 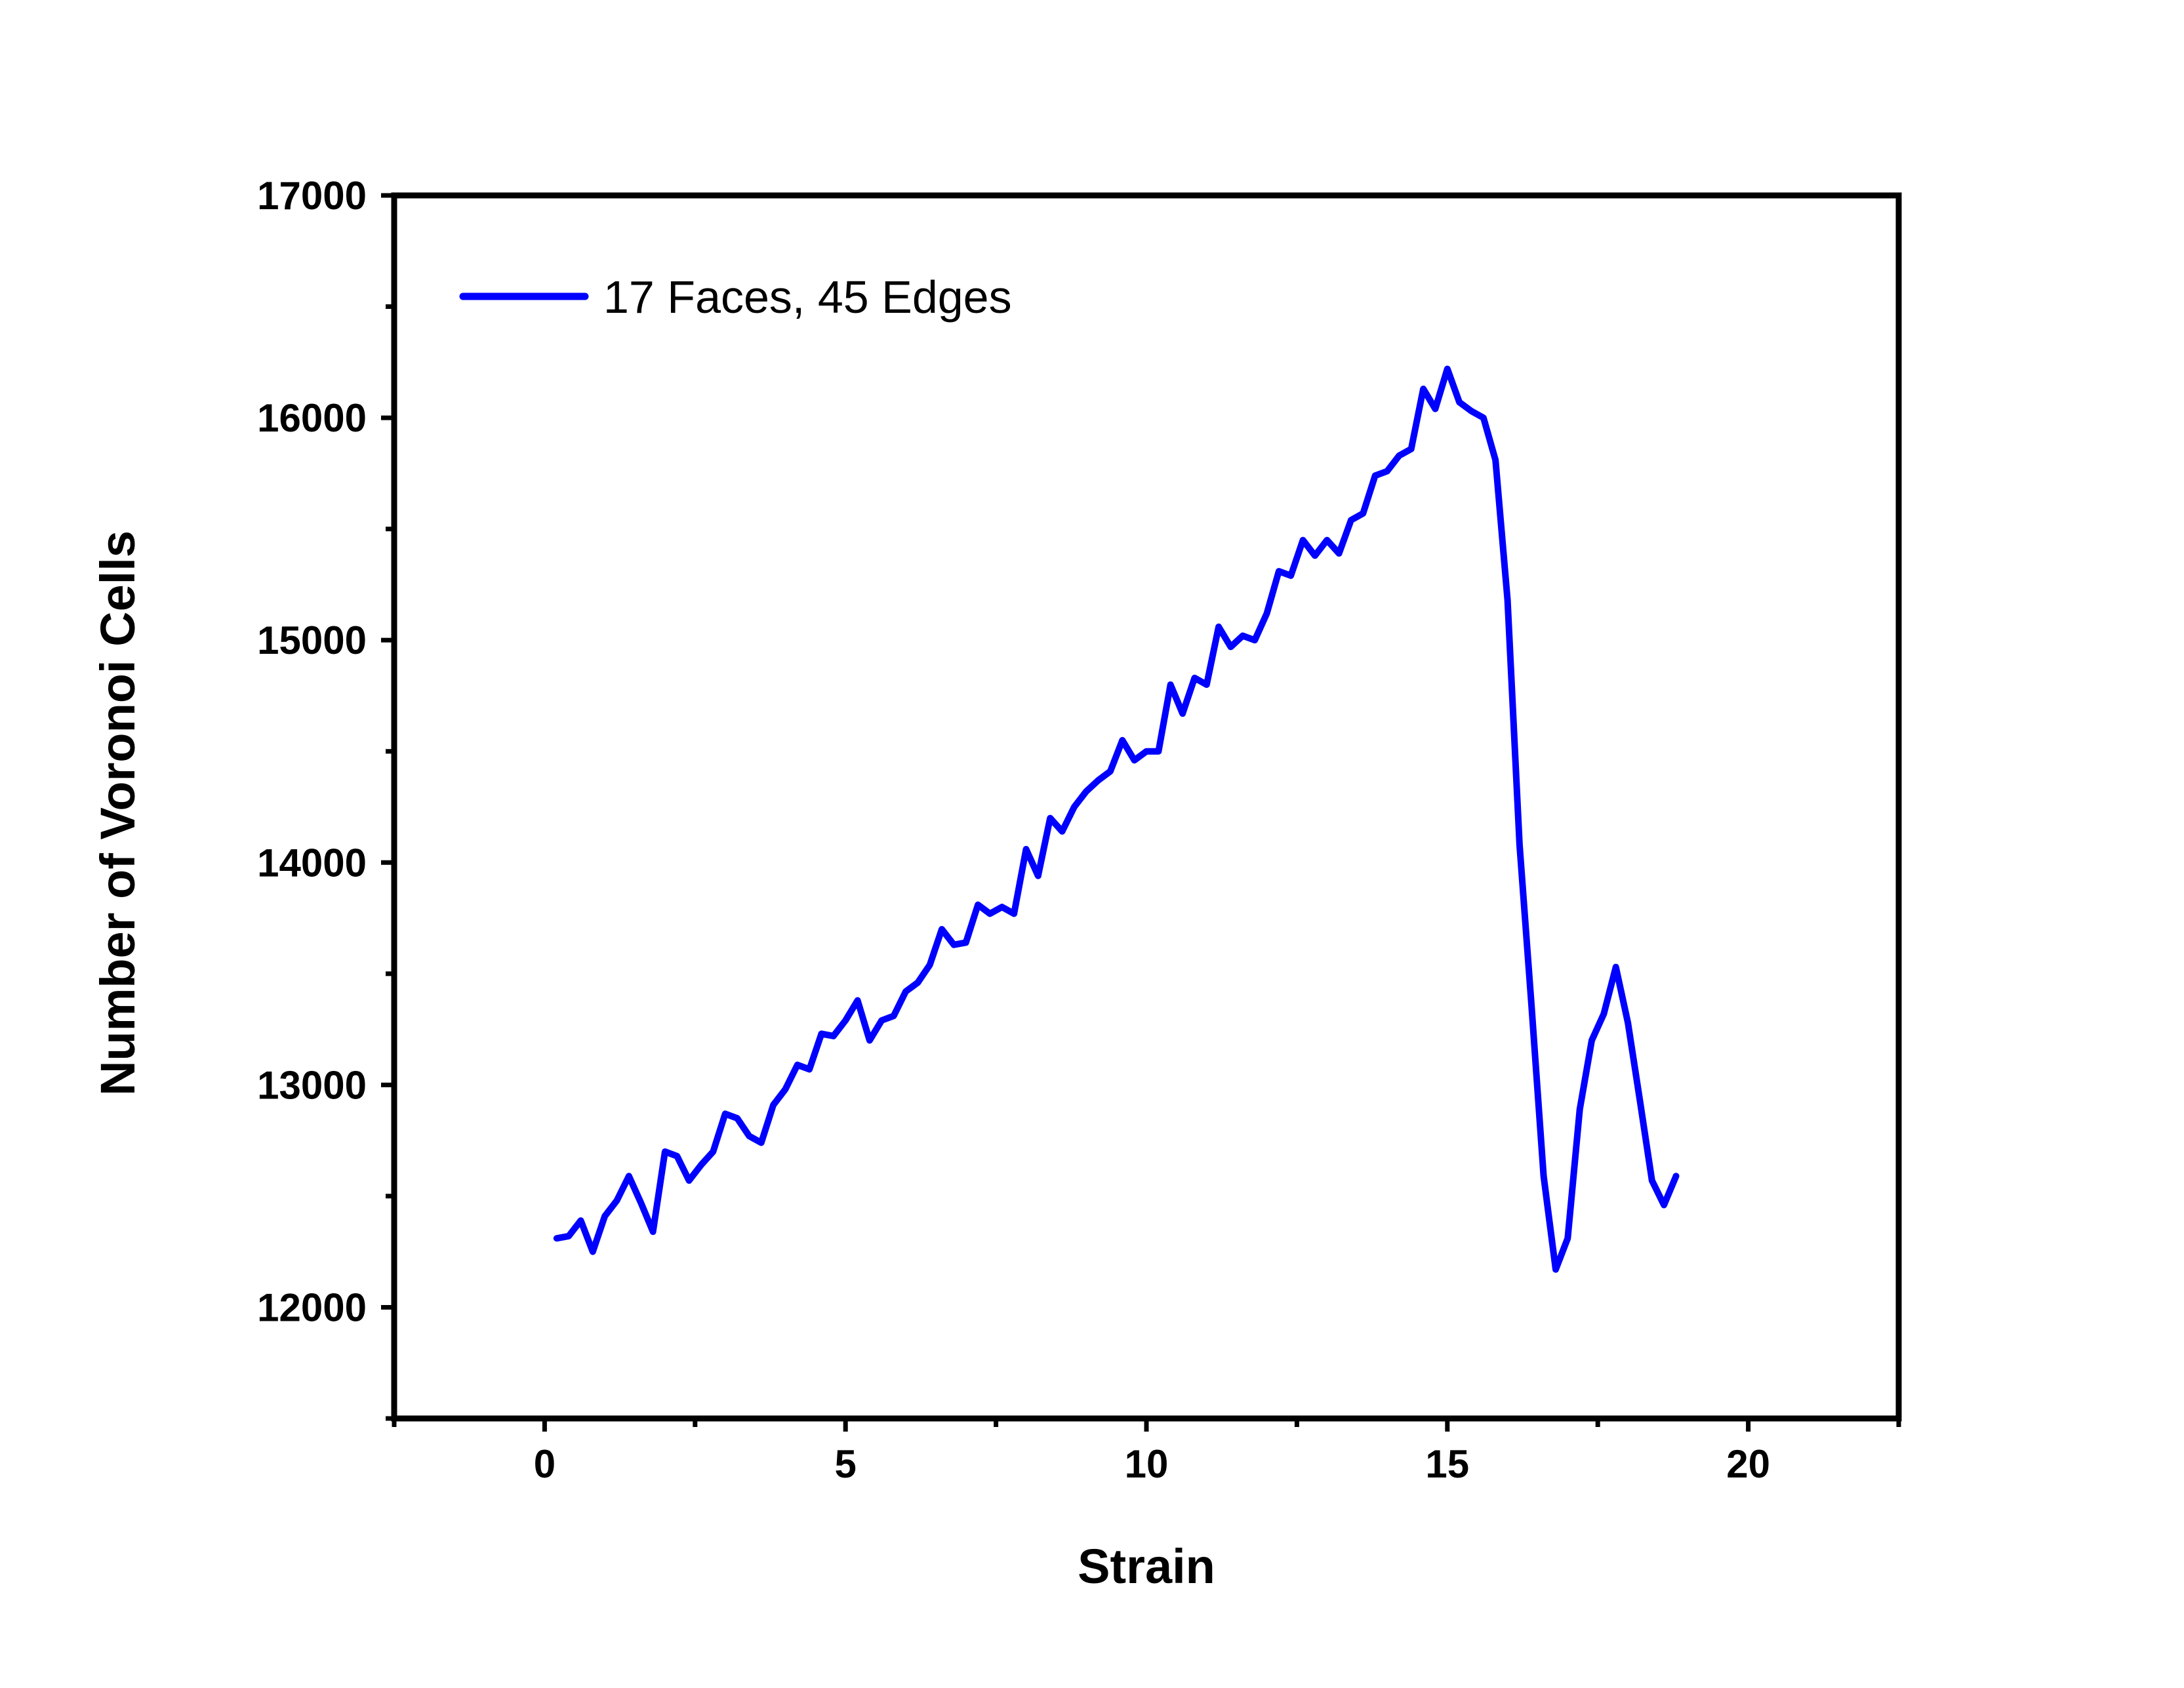 What do you see at coordinates (312, 1307) in the screenshot?
I see `y-tick-label: 12000` at bounding box center [312, 1307].